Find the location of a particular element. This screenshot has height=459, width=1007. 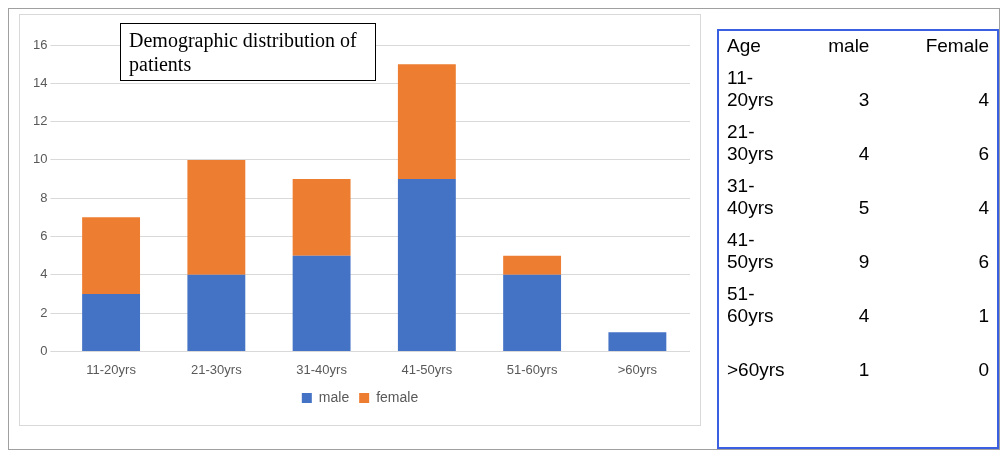

data-label: 3 is located at coordinates (864, 99).